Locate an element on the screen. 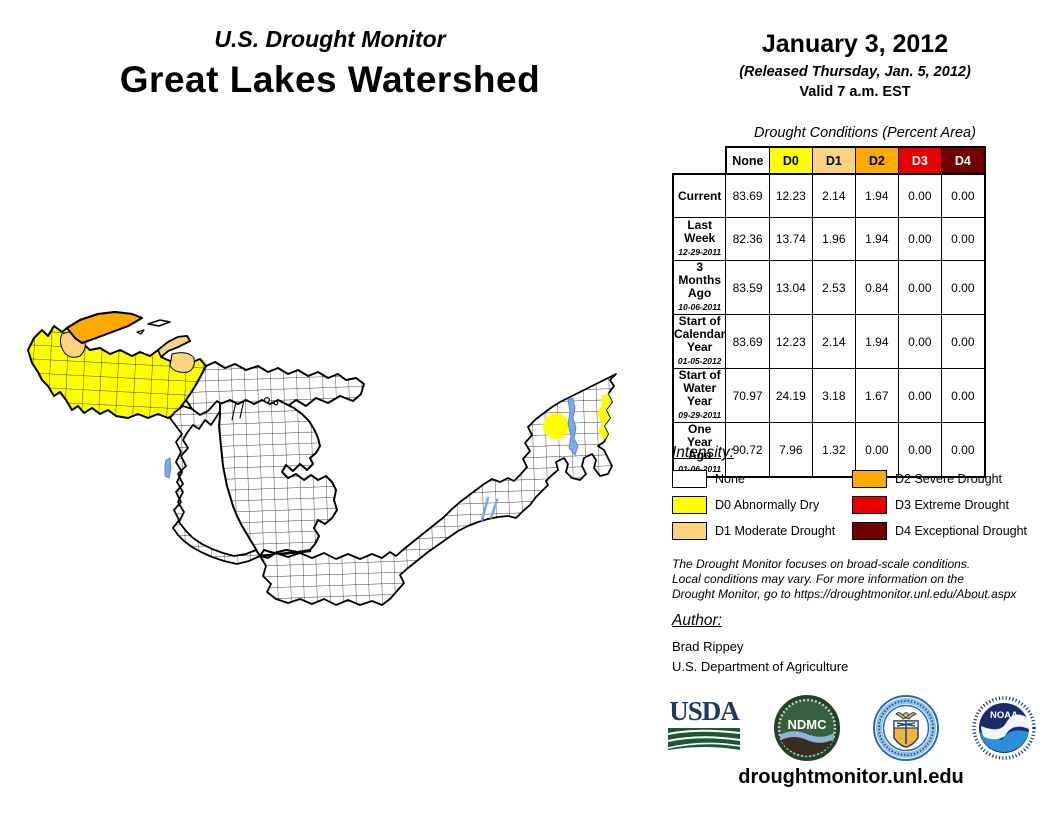 The width and height of the screenshot is (1056, 816). value-cell-d0: 13.74 is located at coordinates (790, 239).